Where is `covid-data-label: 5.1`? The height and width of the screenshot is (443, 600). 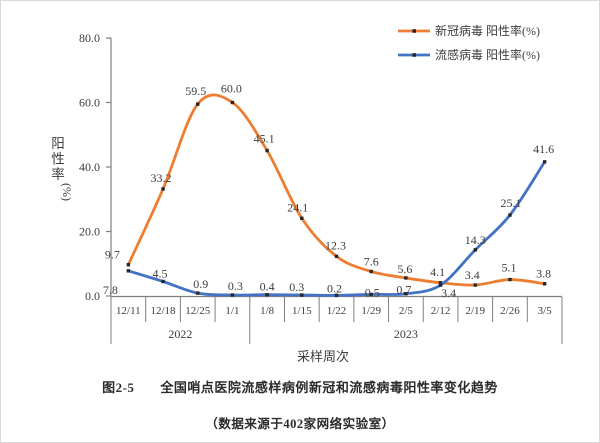 covid-data-label: 5.1 is located at coordinates (508, 268).